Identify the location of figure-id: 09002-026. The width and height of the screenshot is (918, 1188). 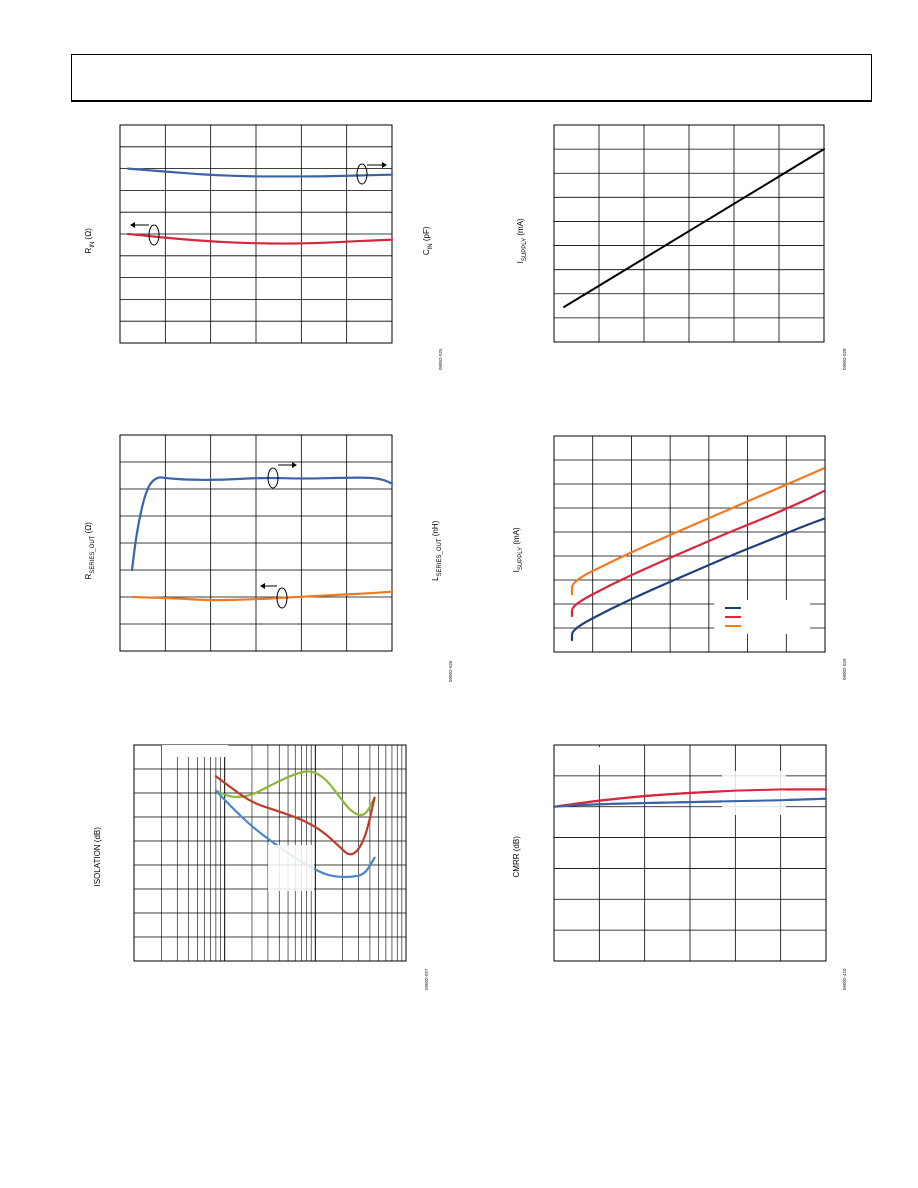
(450, 671).